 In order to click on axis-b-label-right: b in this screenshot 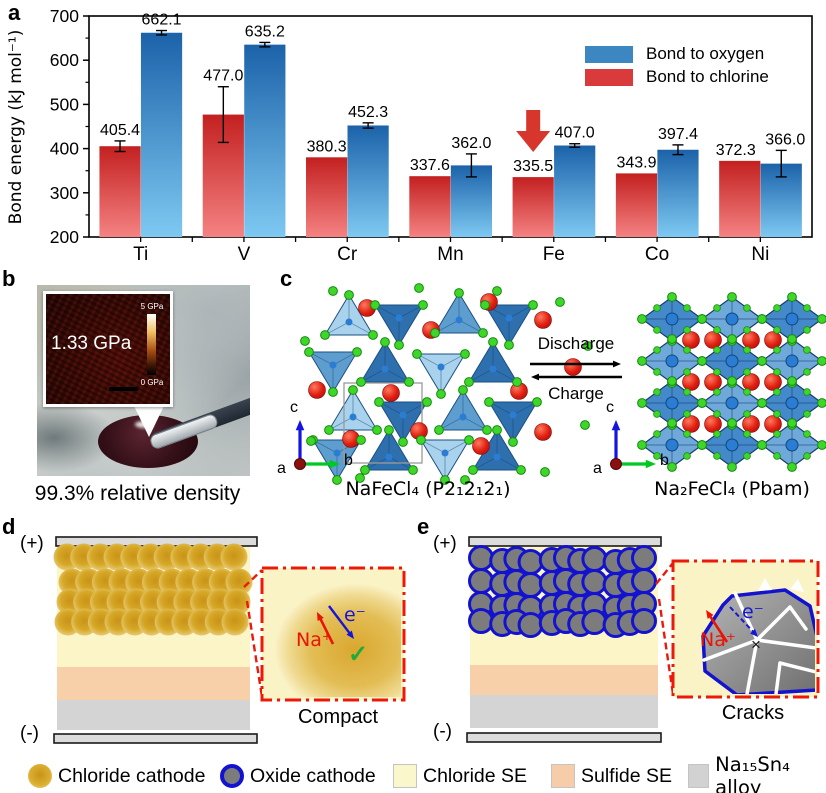, I will do `click(664, 460)`.